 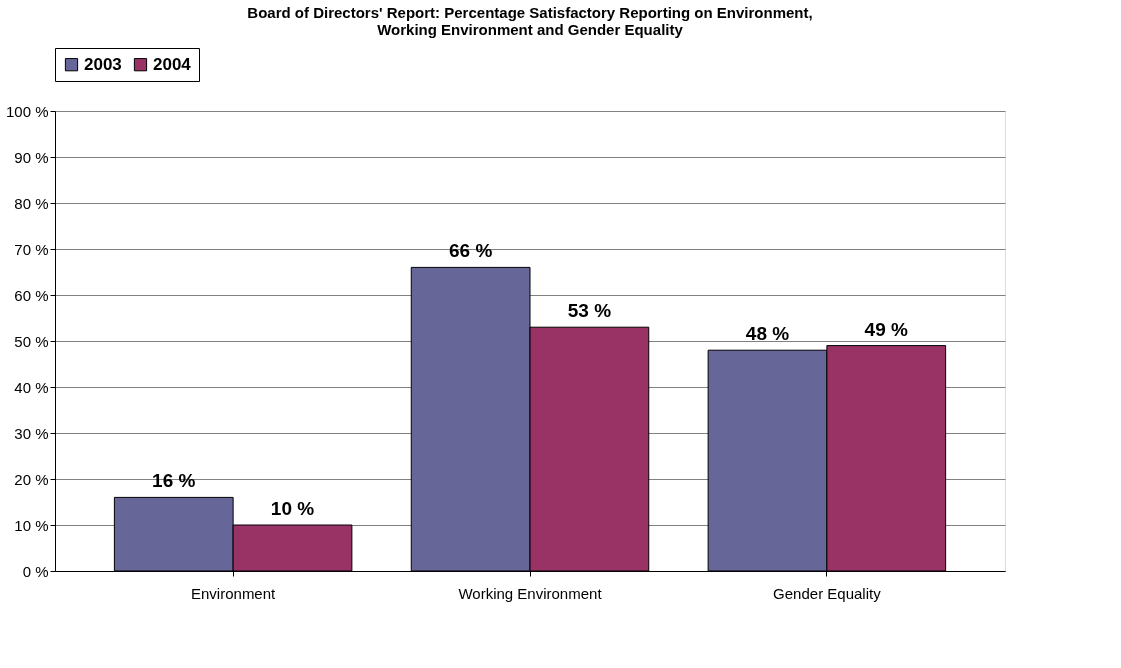 I want to click on y-tick-label: 40 %, so click(x=31, y=387).